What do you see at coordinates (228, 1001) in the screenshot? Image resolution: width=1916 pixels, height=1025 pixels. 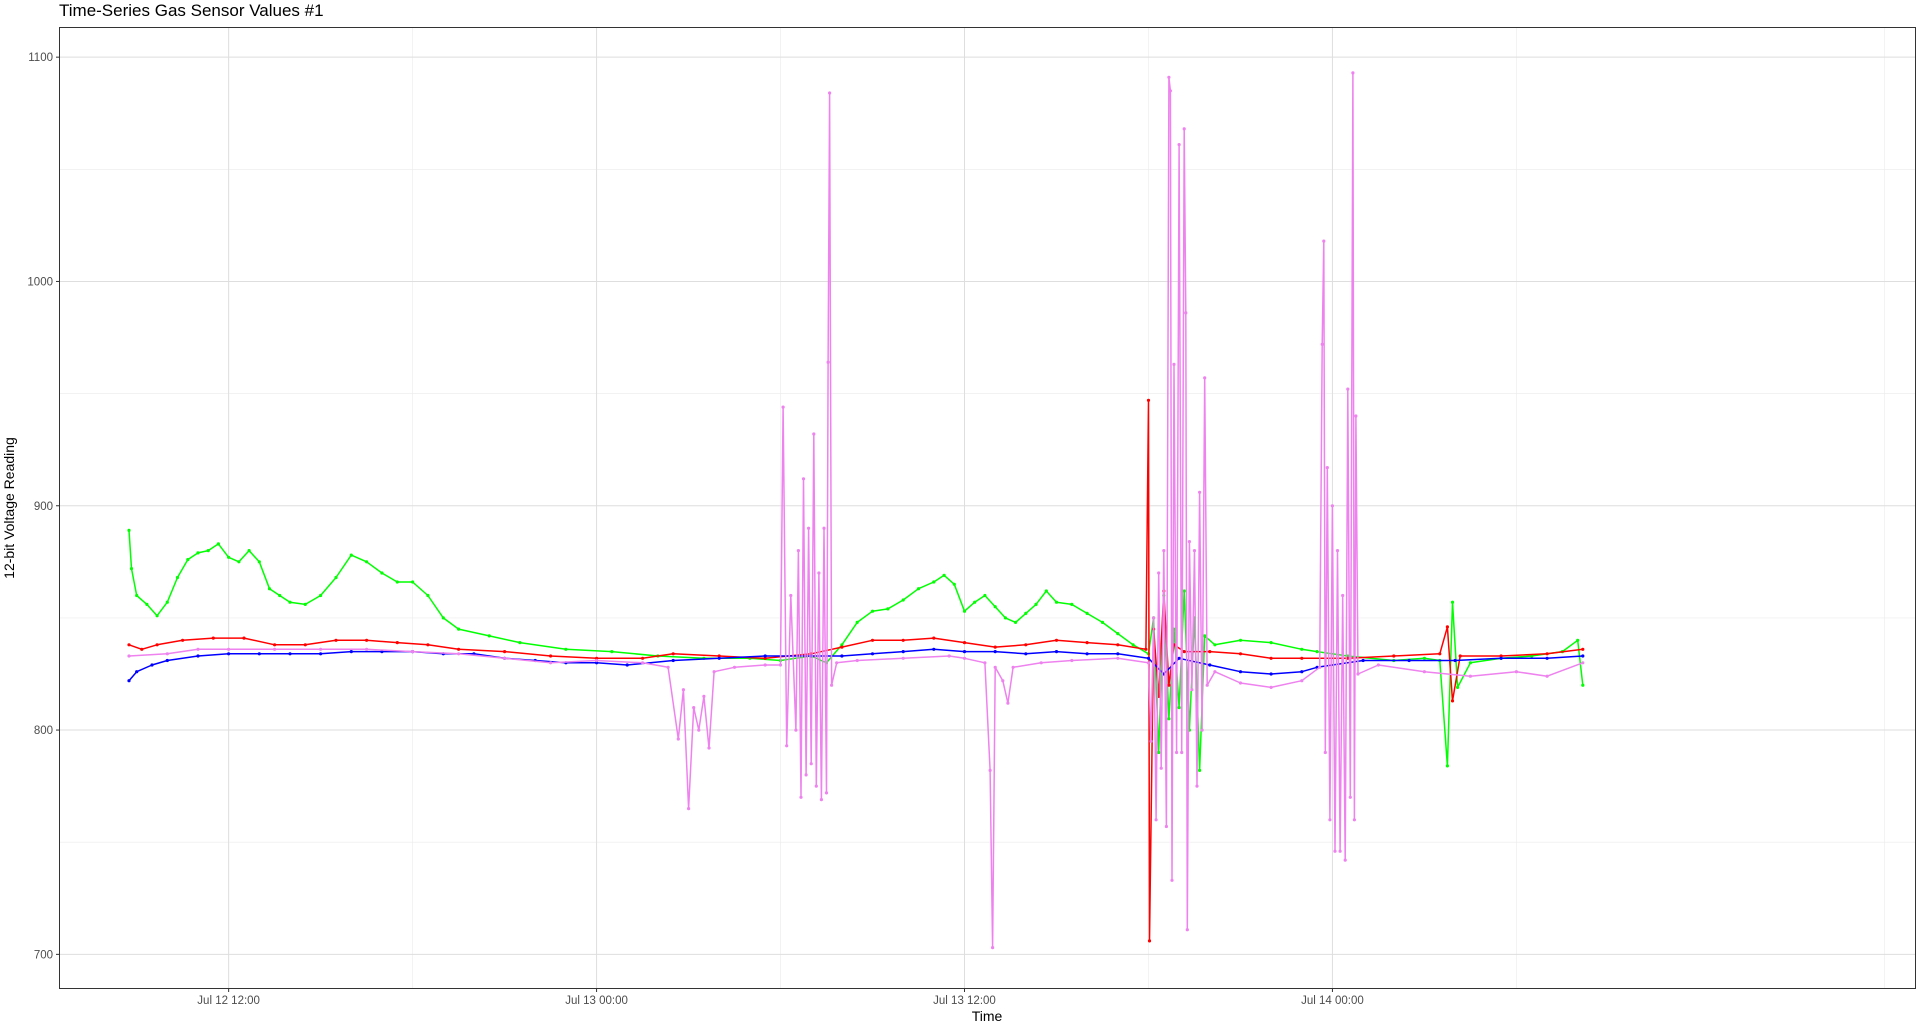 I see `x-tick-label: Jul 12 12:00` at bounding box center [228, 1001].